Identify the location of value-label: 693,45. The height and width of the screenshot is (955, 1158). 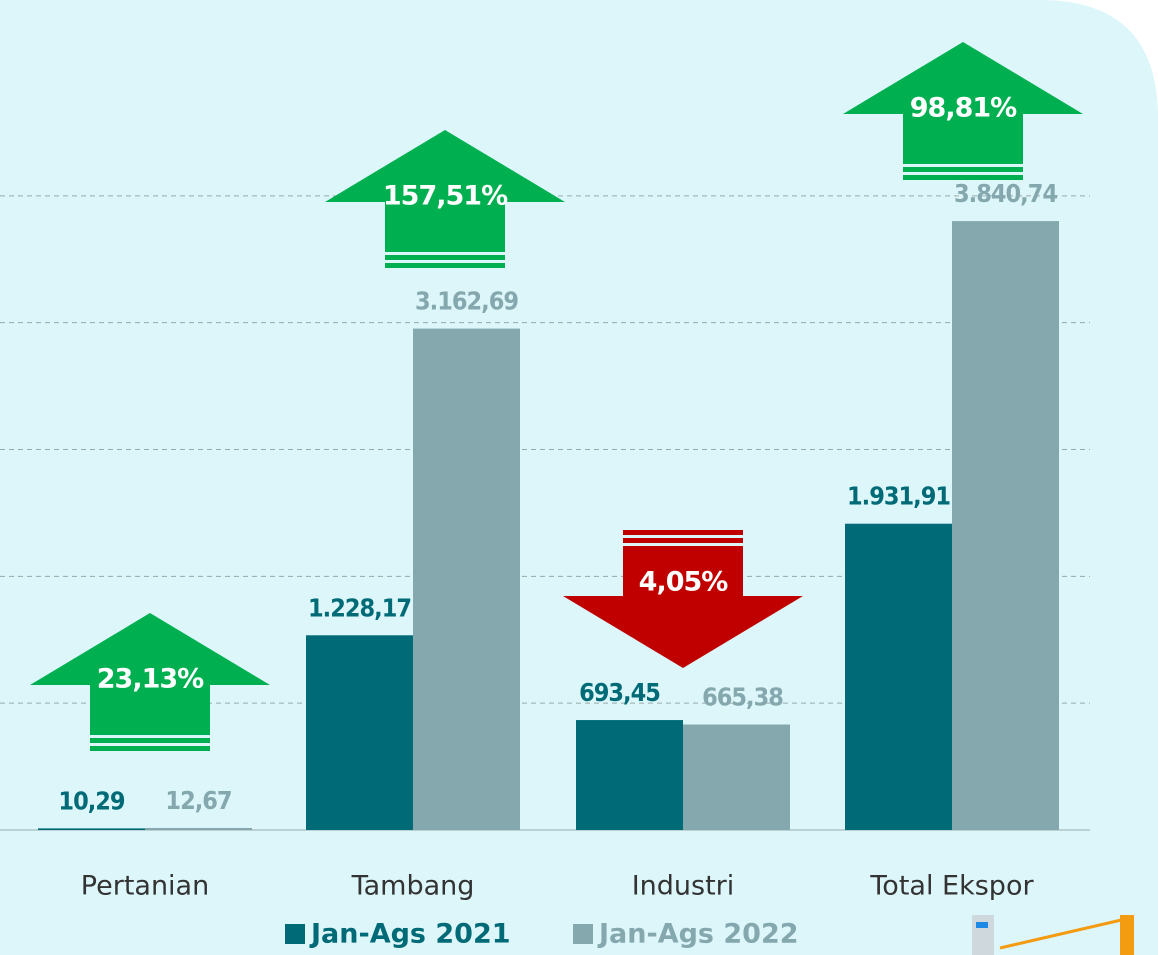
(619, 692).